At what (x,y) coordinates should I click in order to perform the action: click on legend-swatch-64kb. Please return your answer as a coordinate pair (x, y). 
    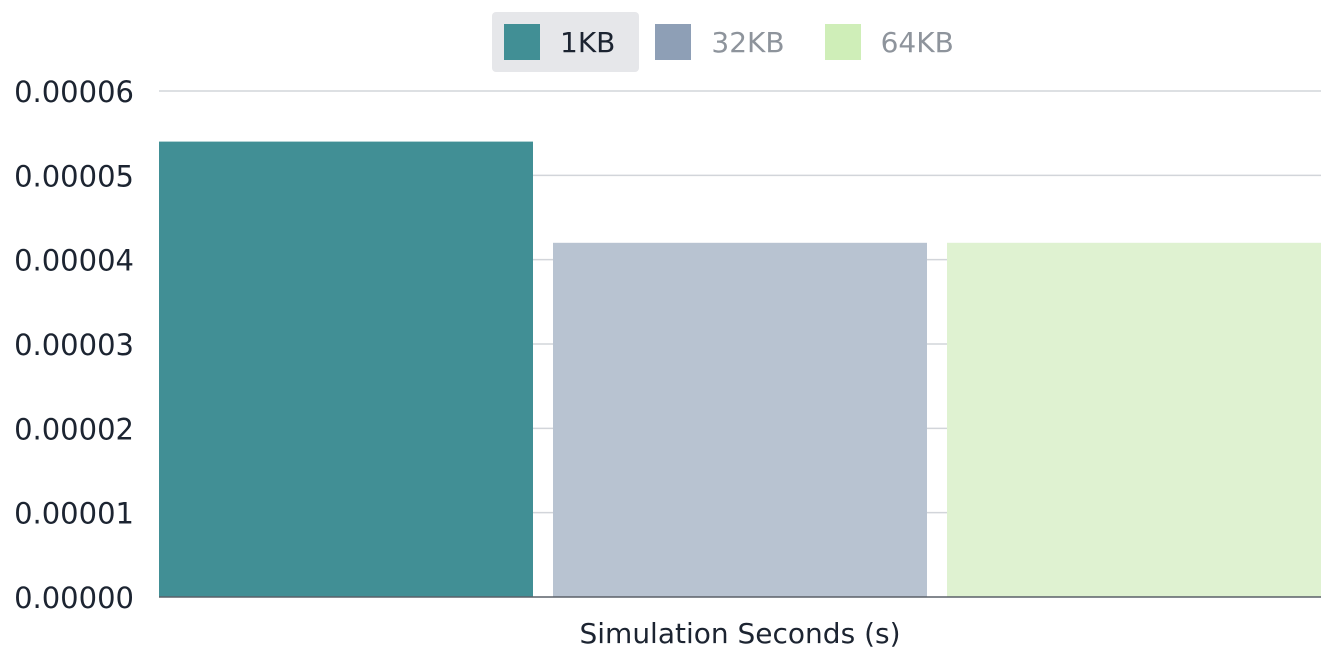
    Looking at the image, I should click on (842, 42).